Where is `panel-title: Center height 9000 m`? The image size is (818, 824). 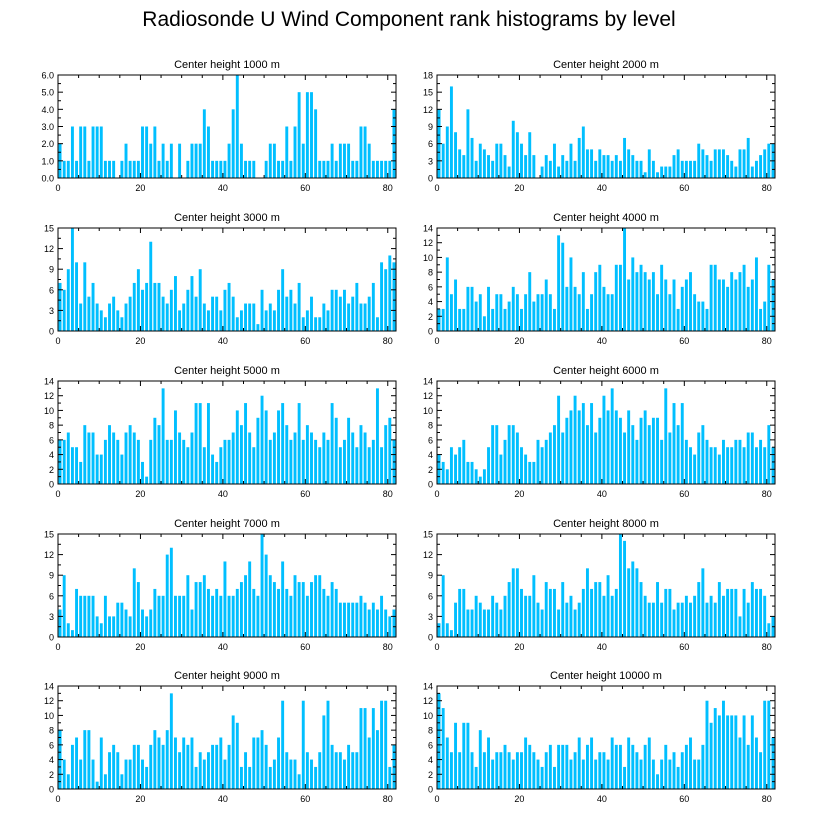
panel-title: Center height 9000 m is located at coordinates (227, 676).